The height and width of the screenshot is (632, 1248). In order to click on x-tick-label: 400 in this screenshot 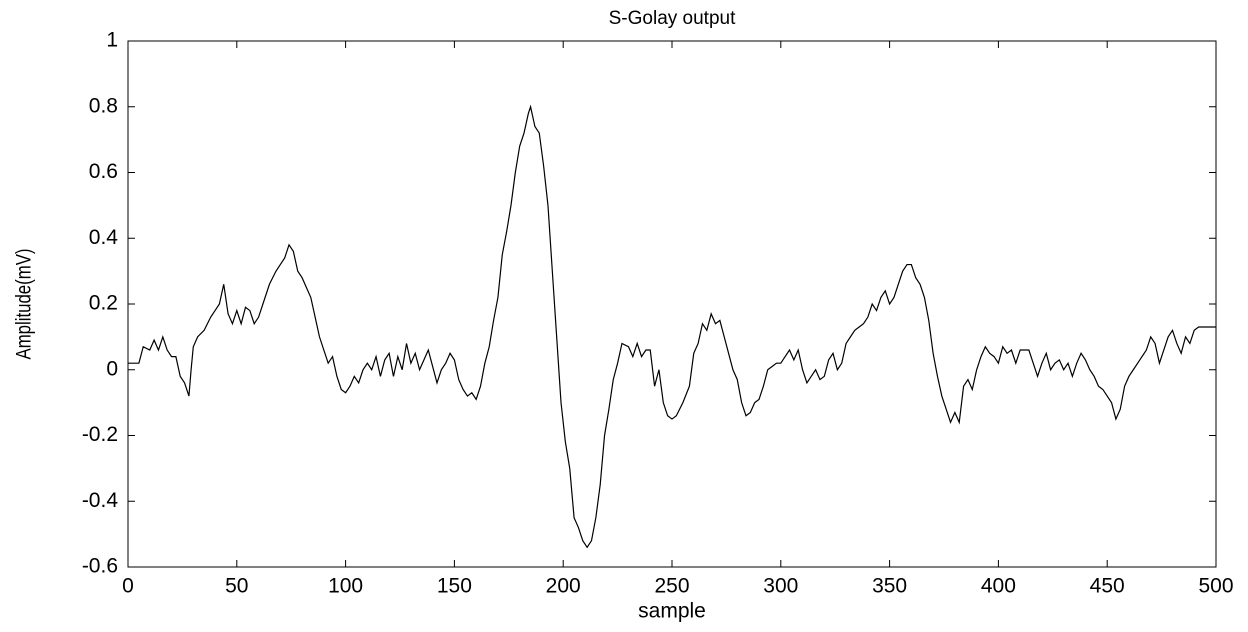, I will do `click(998, 586)`.